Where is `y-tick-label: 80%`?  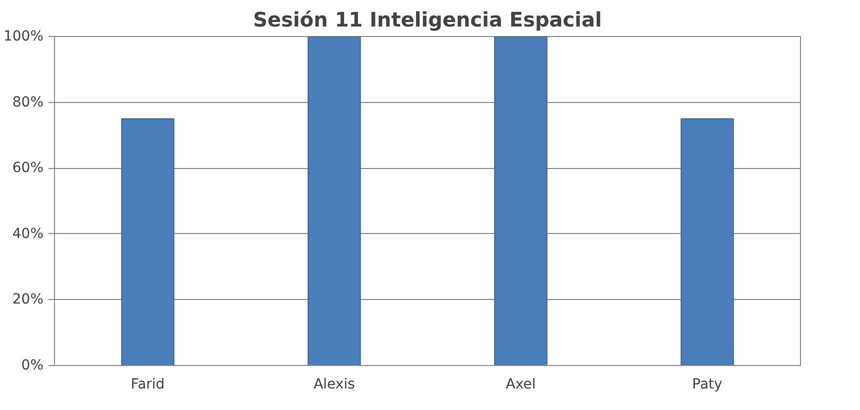 y-tick-label: 80% is located at coordinates (28, 102).